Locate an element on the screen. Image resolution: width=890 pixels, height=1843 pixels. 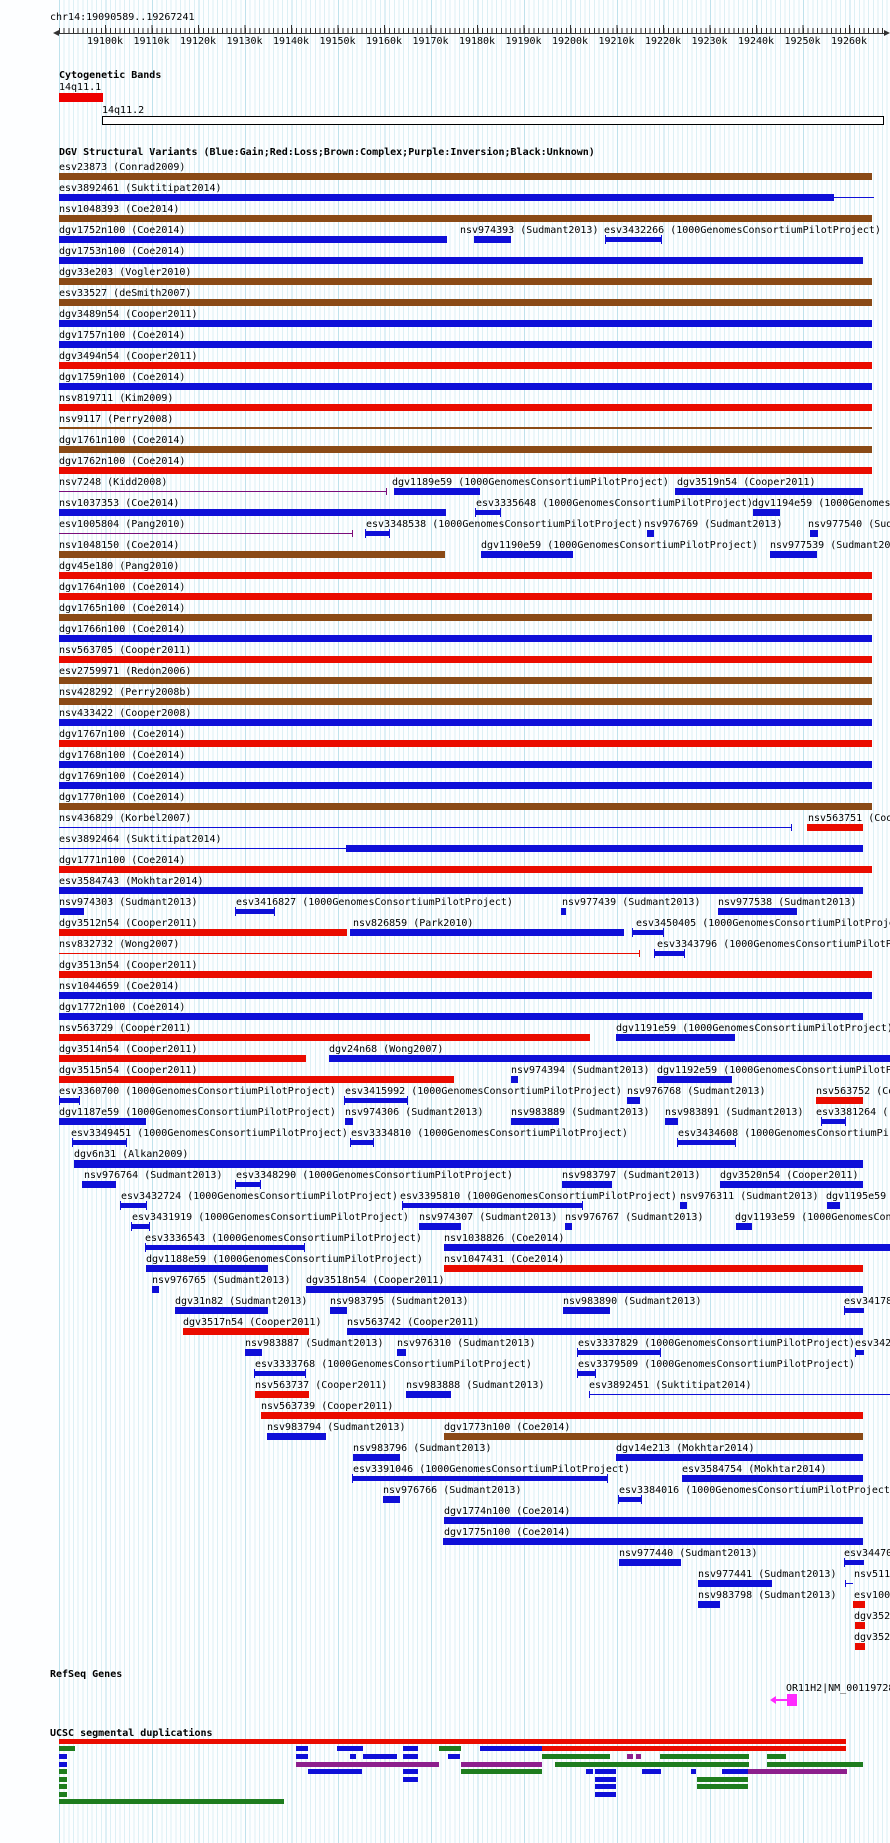
variant-label: esv3892451 (Suktitipat2014) is located at coordinates (670, 1385).